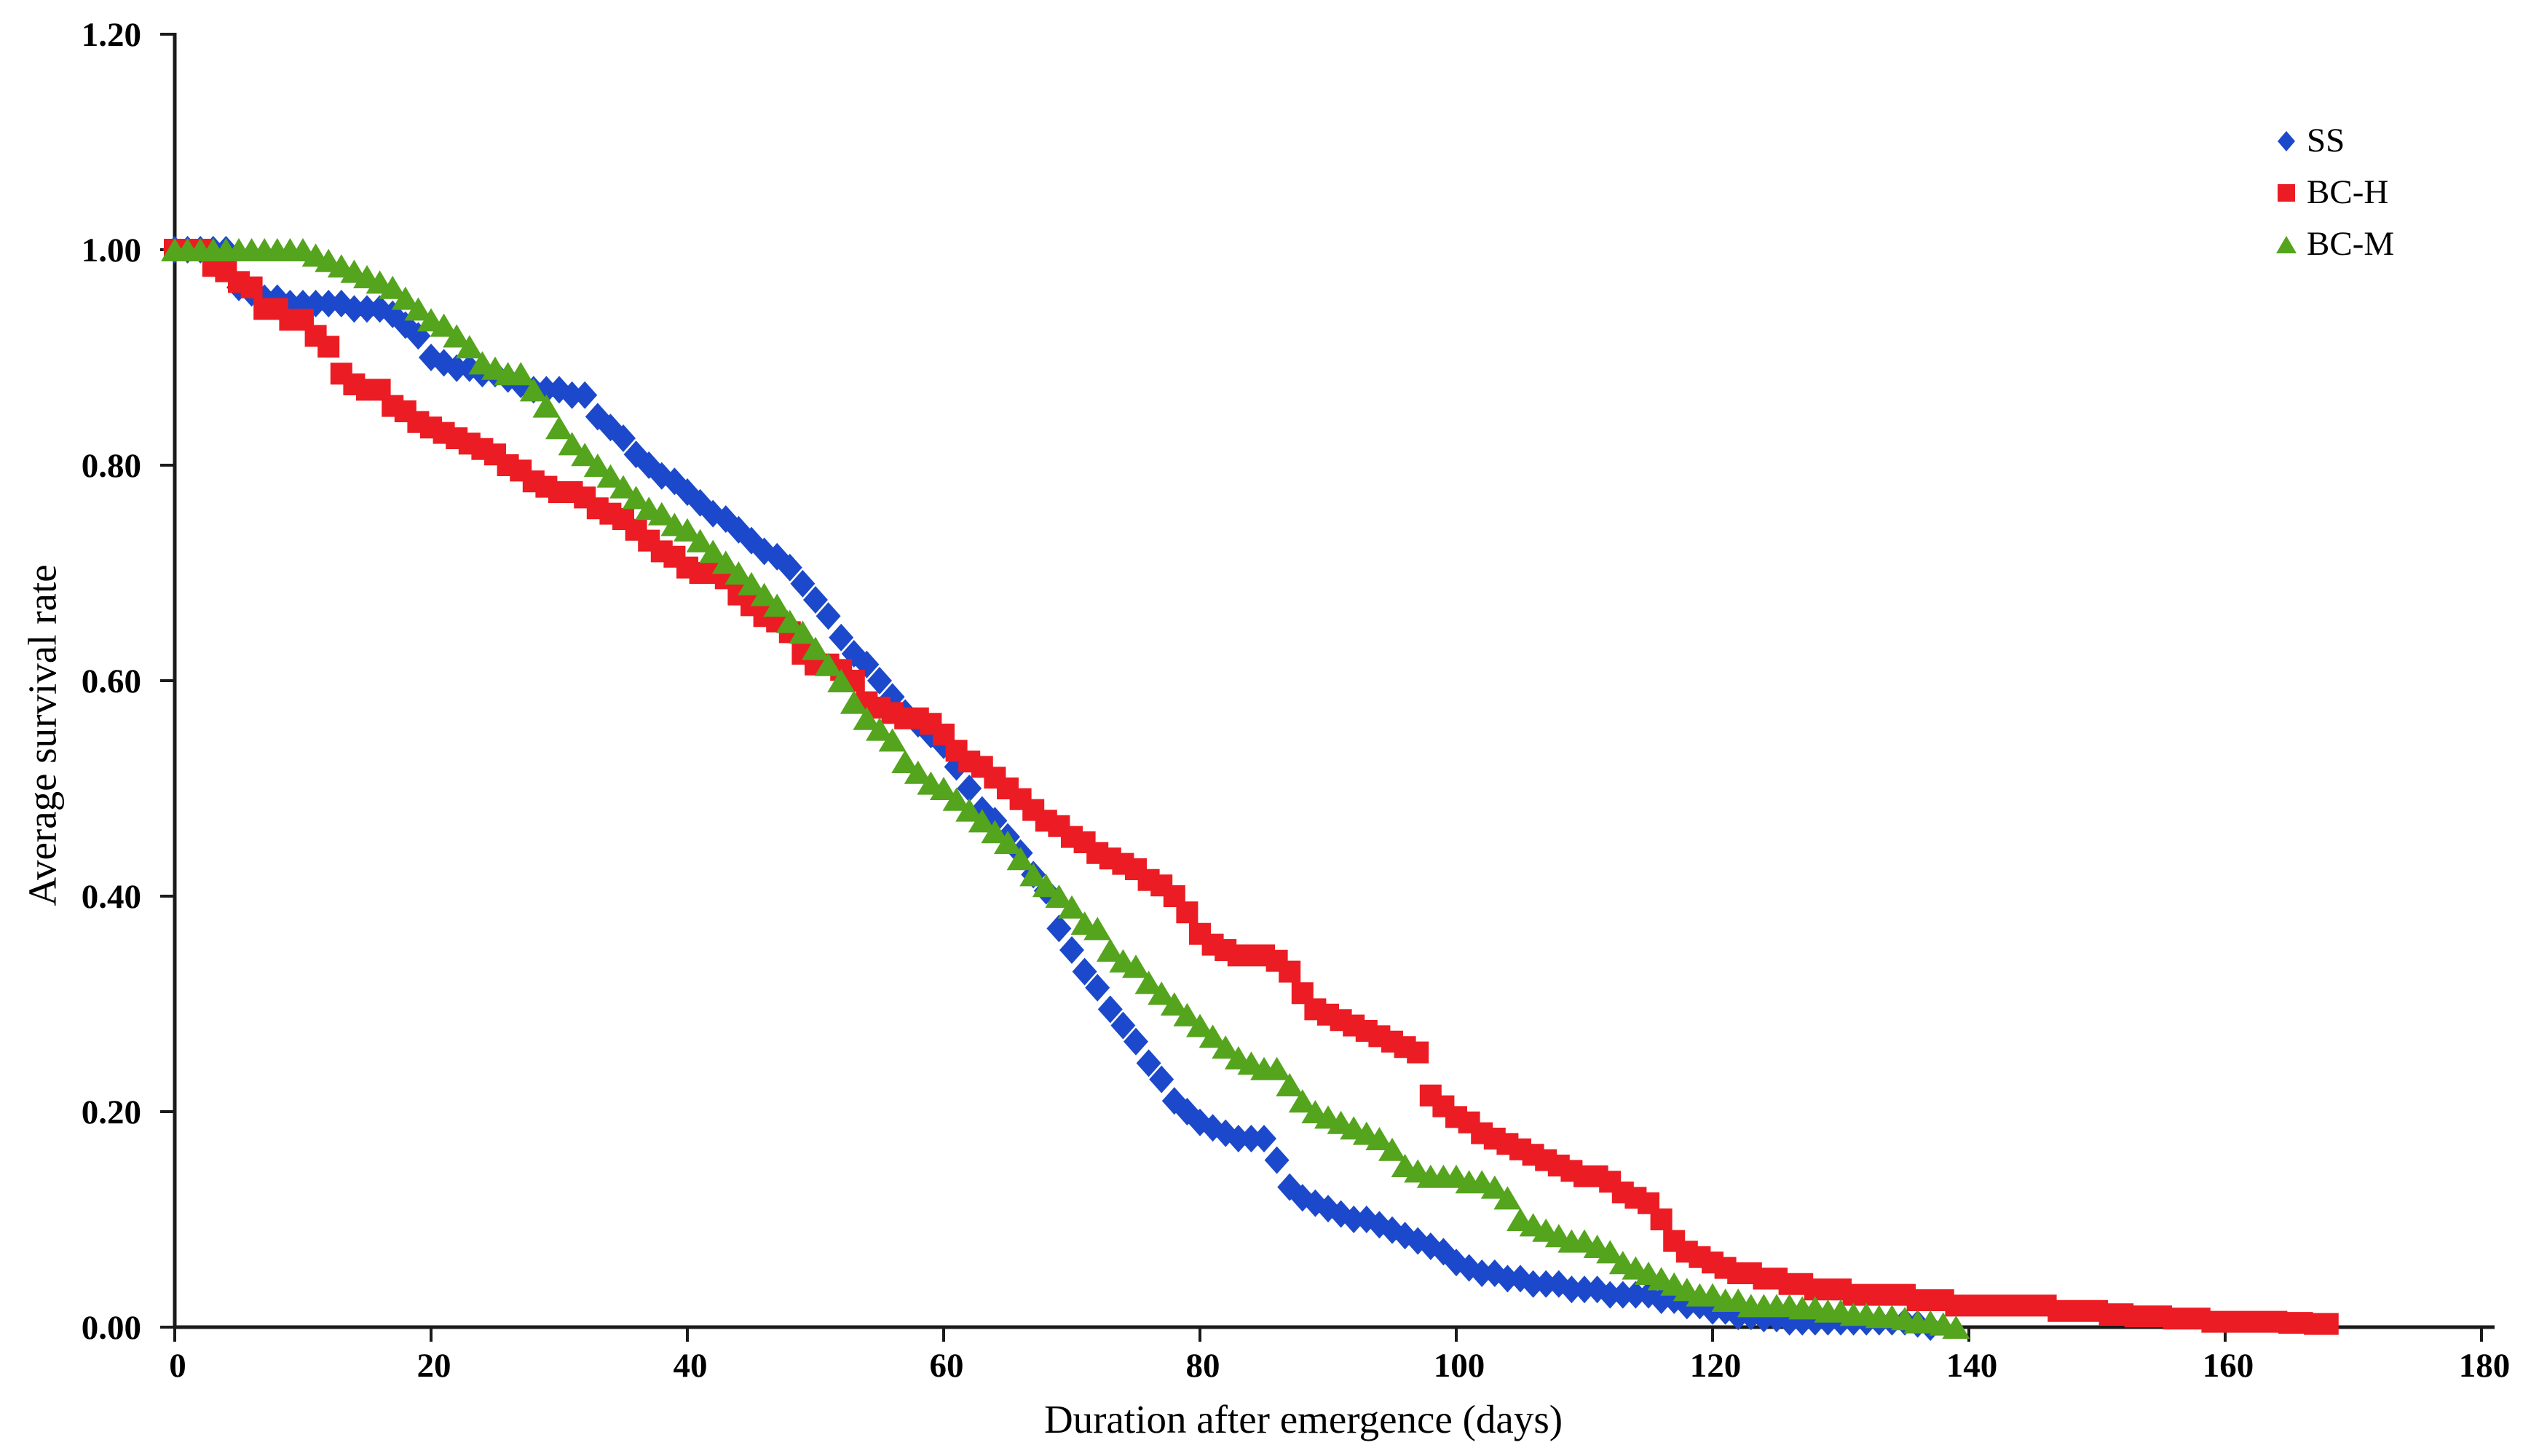  What do you see at coordinates (2351, 244) in the screenshot?
I see `legend-label-bcm: BC-M` at bounding box center [2351, 244].